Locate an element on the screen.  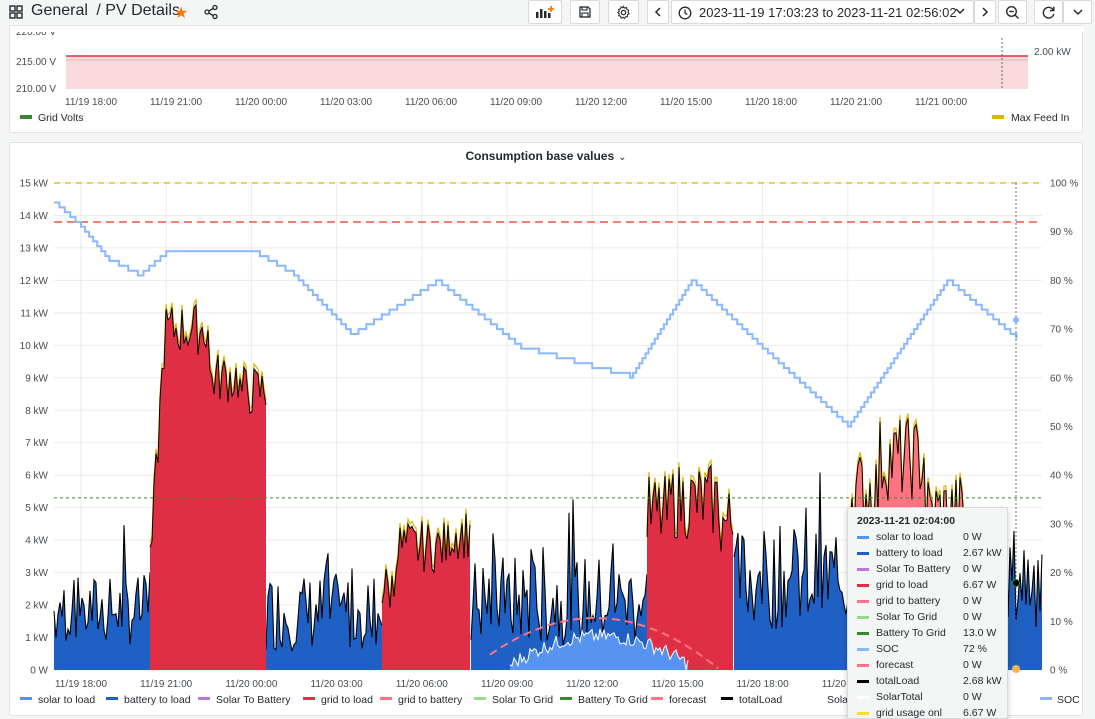
tooltip-row: forecast 0 W is located at coordinates (932, 666).